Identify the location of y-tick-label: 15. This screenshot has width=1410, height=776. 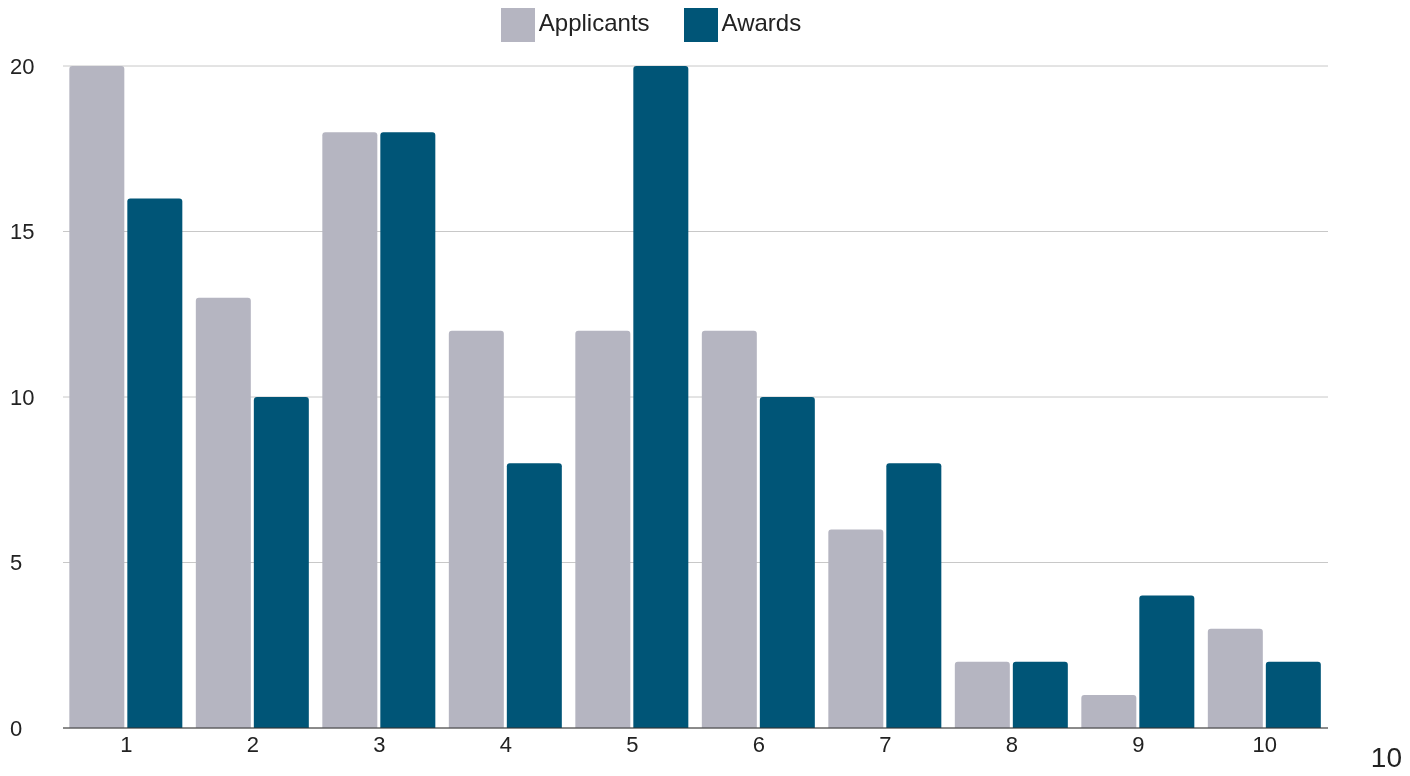
(22, 232).